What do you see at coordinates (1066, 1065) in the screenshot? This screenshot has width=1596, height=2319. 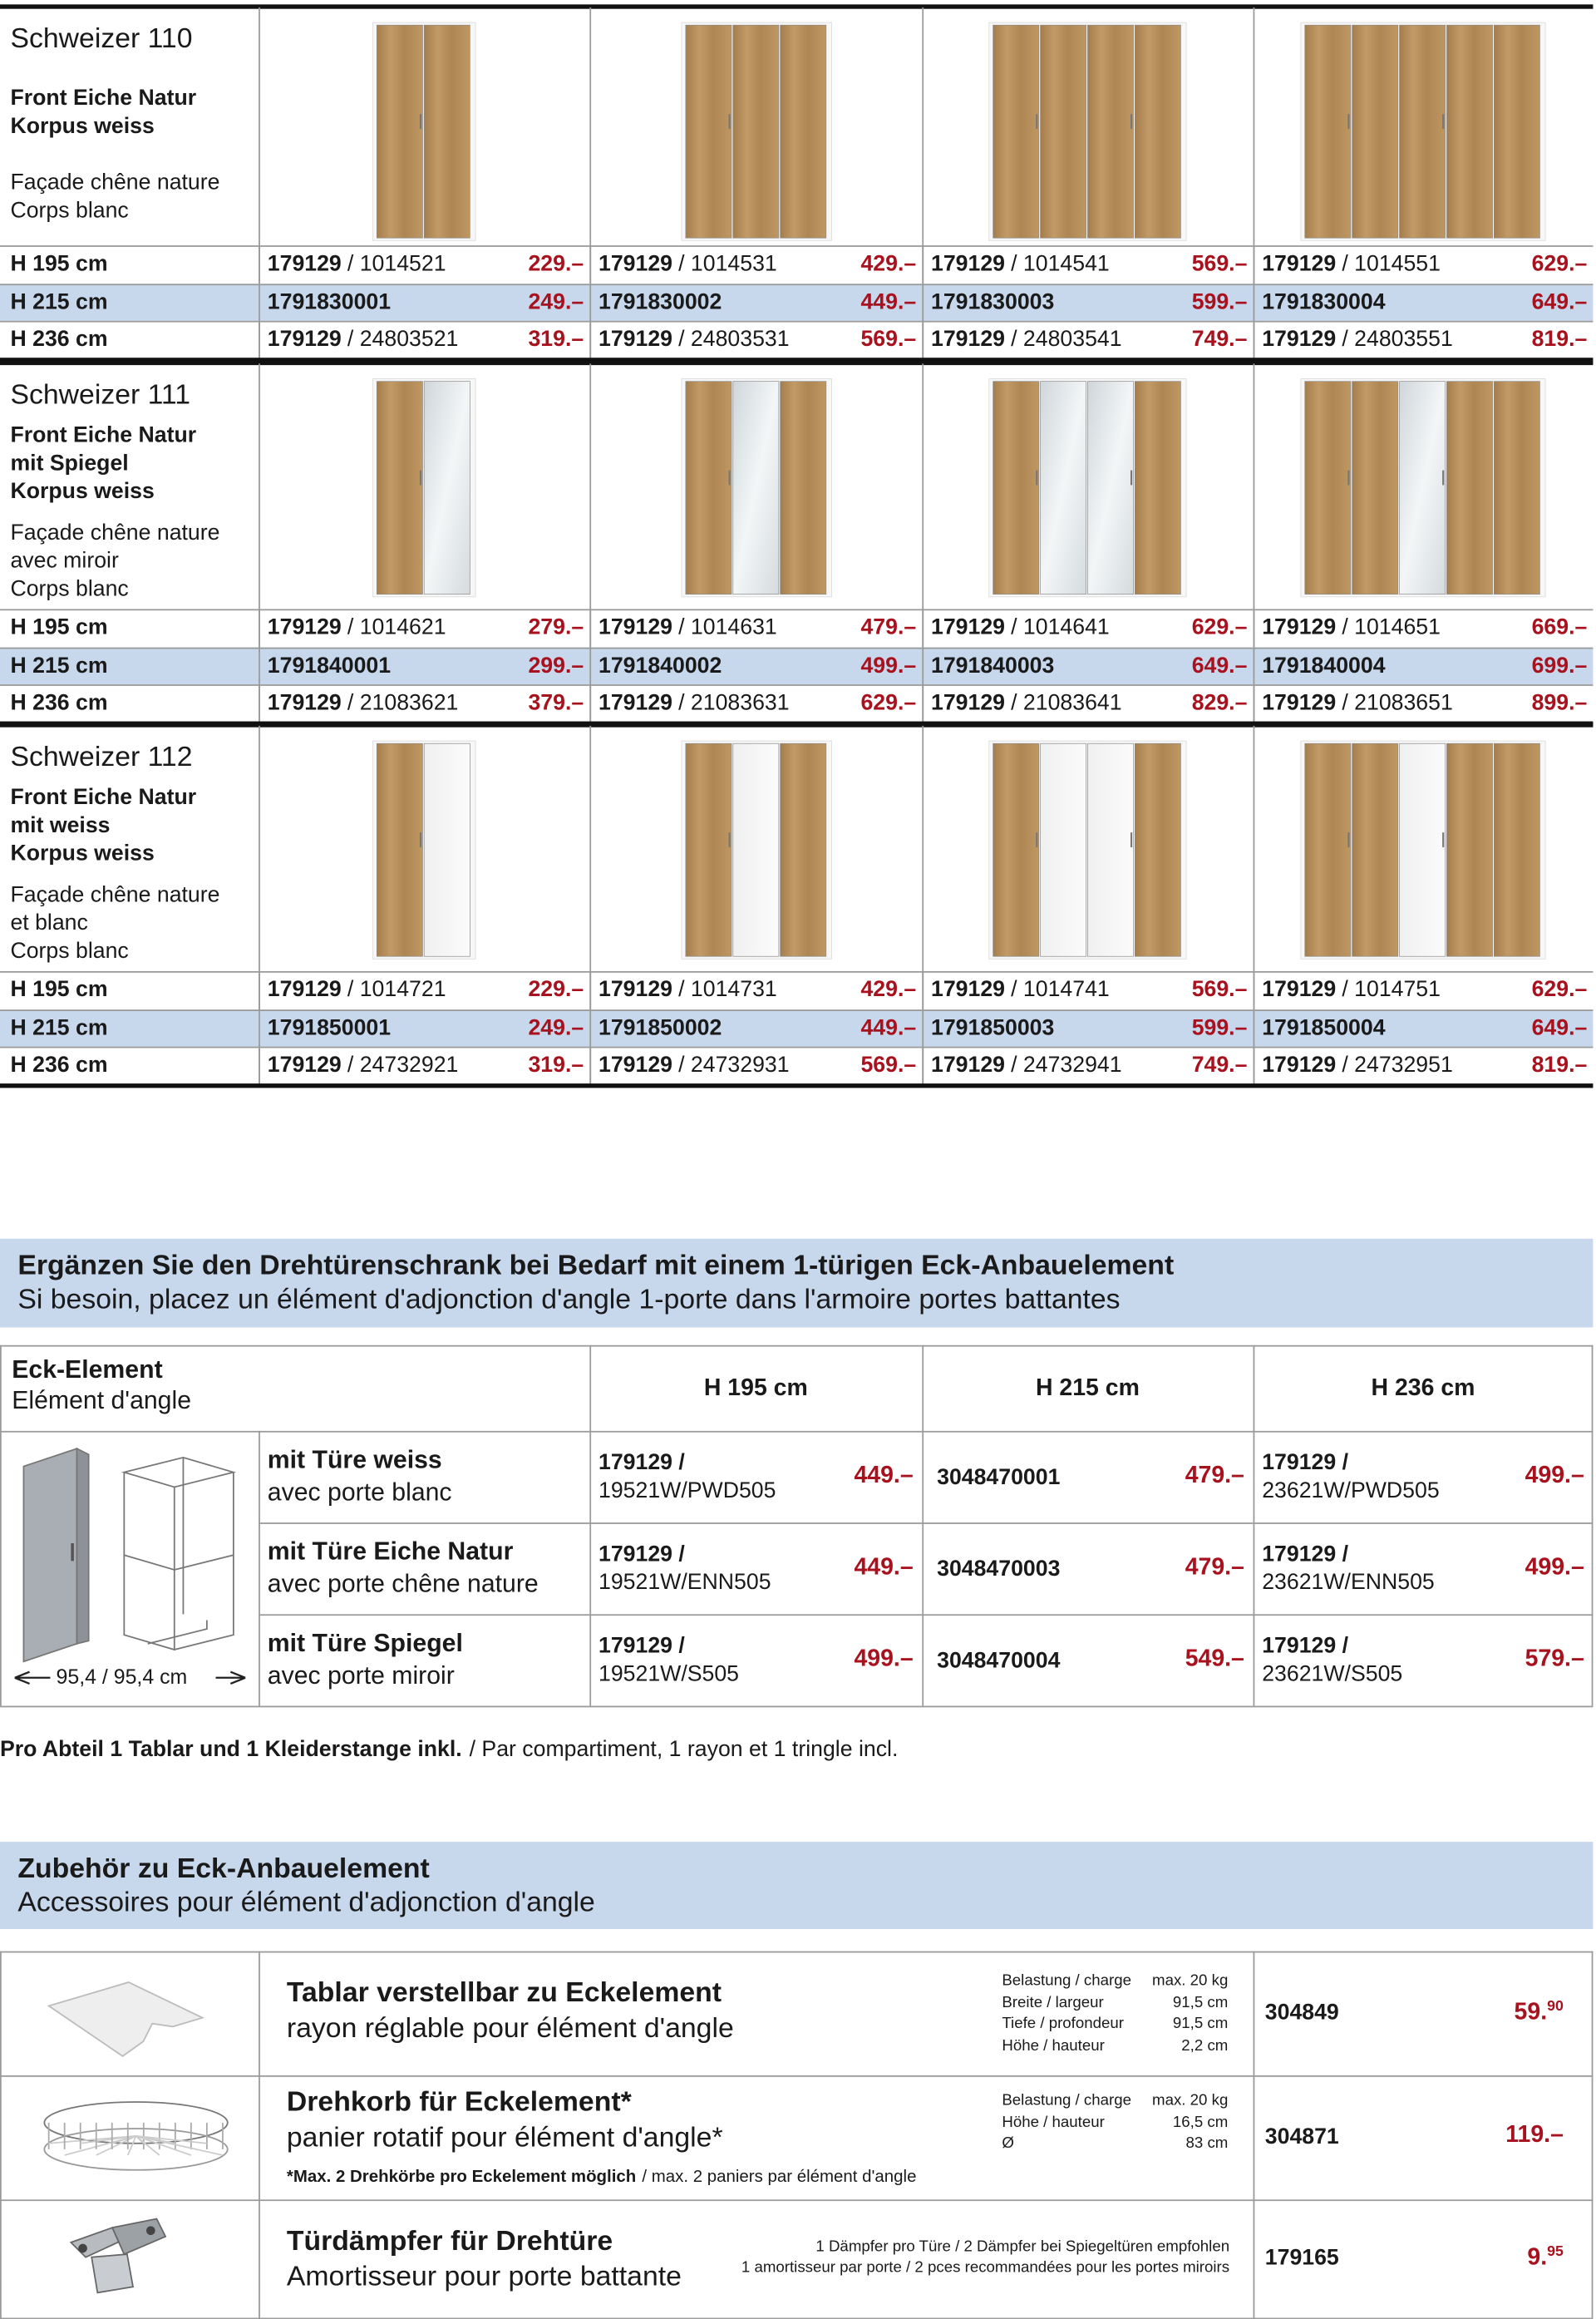 I see `code-rest: / 24732941` at bounding box center [1066, 1065].